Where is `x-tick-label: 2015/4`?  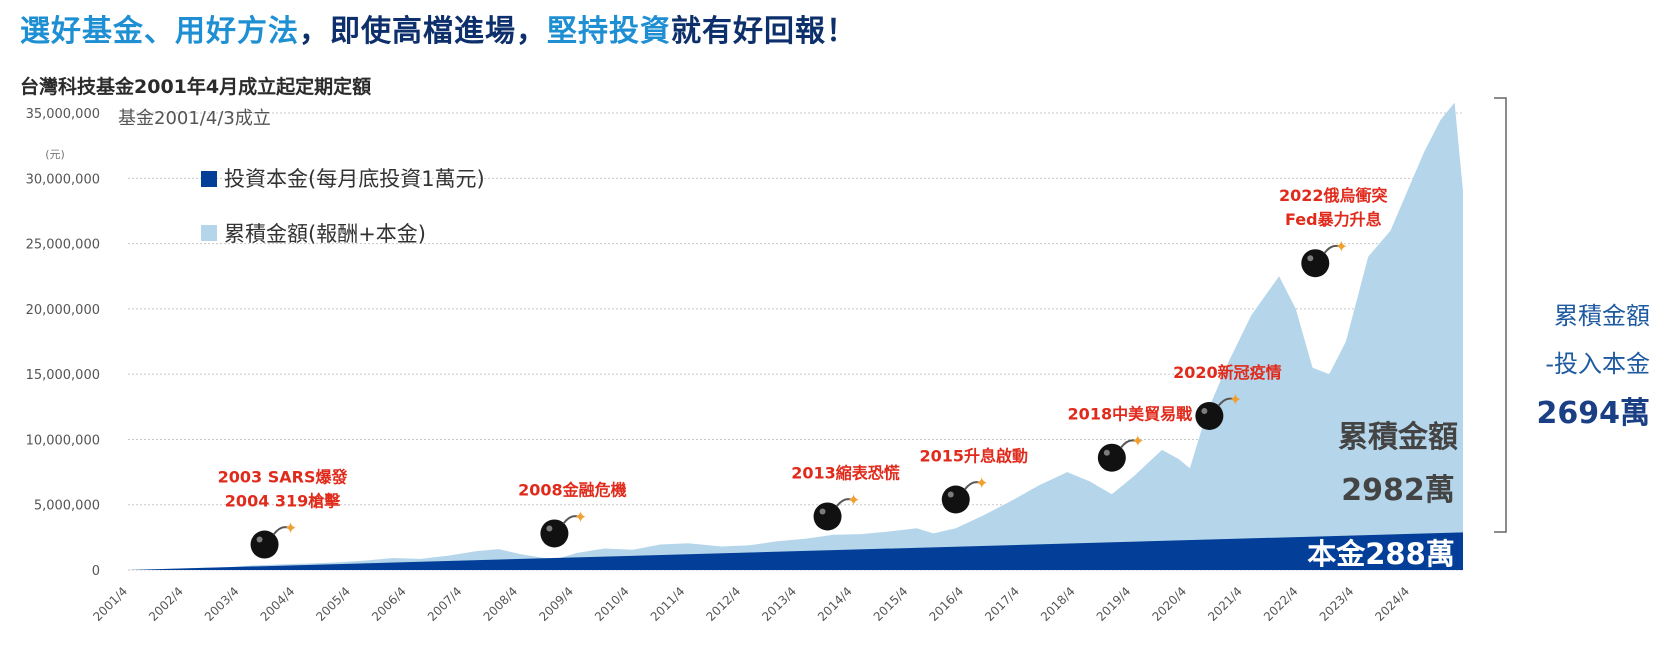 x-tick-label: 2015/4 is located at coordinates (891, 604).